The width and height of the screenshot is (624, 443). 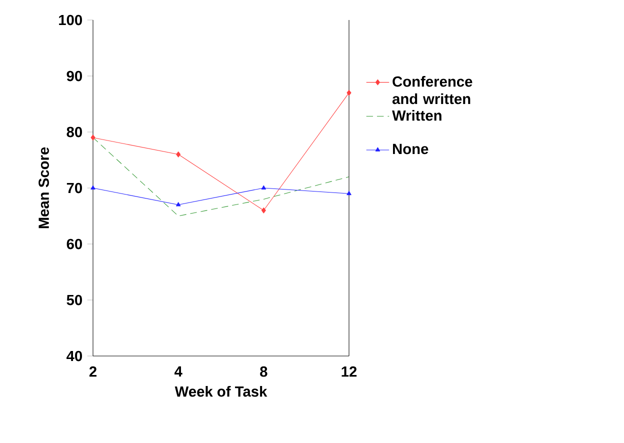 I want to click on legend-label: Written, so click(x=417, y=115).